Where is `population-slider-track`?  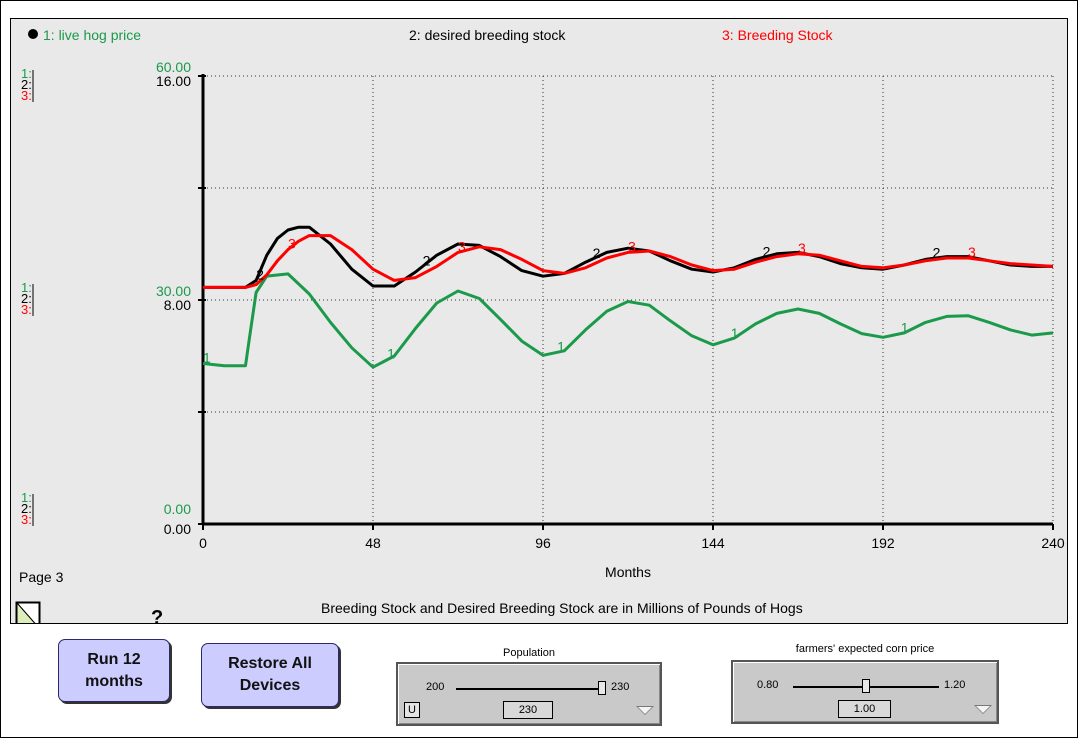 population-slider-track is located at coordinates (529, 689).